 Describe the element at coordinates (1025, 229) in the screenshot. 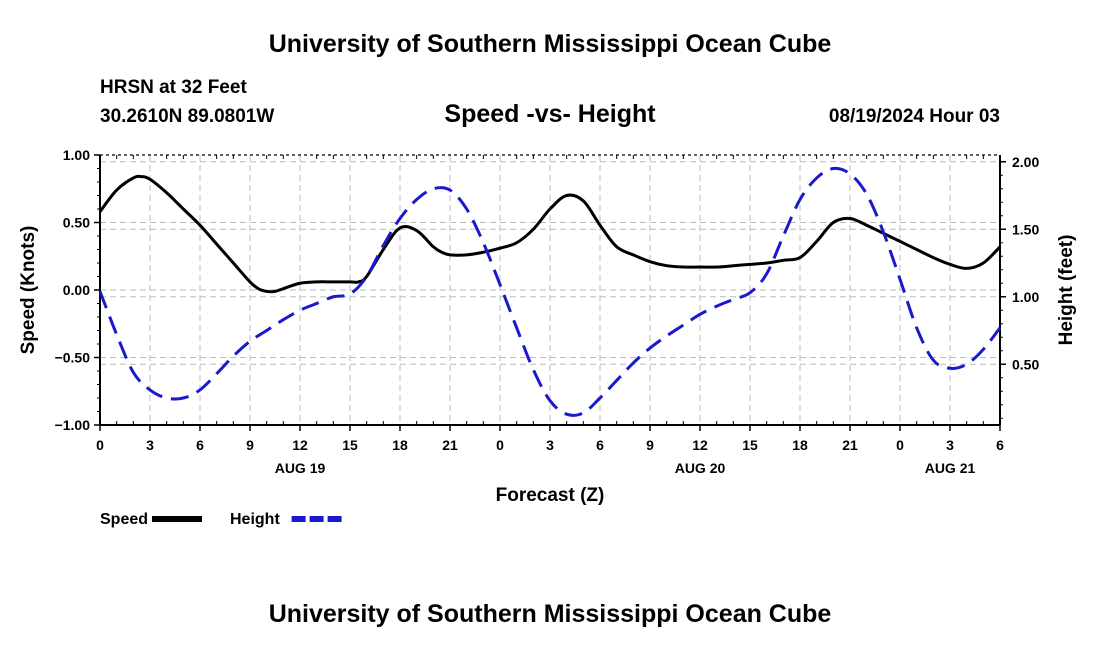

I see `y-right-tick-label: 1.50` at that location.